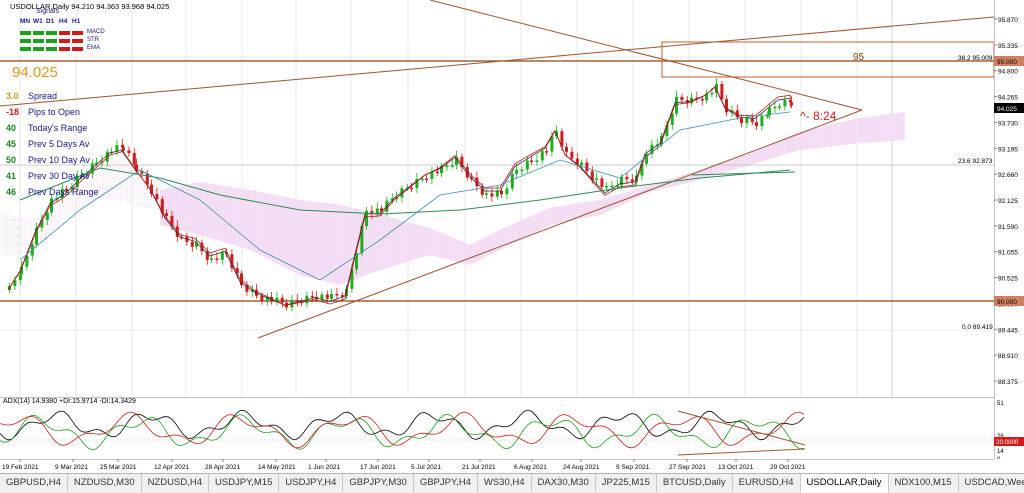 The width and height of the screenshot is (1024, 493). What do you see at coordinates (924, 483) in the screenshot?
I see `chart-tab: NDX100,M15` at bounding box center [924, 483].